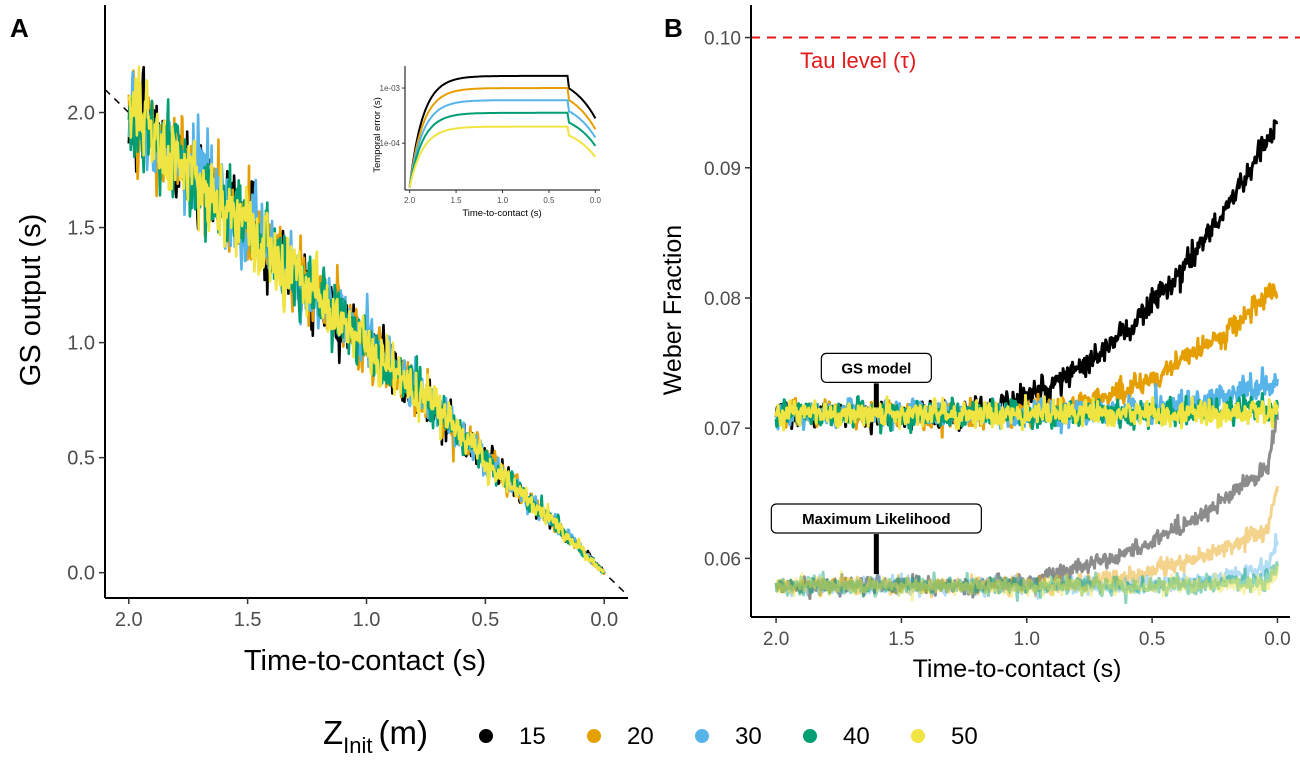 The image size is (1300, 763). Describe the element at coordinates (722, 39) in the screenshot. I see `panel-b-y-tick-label: 0.10` at that location.